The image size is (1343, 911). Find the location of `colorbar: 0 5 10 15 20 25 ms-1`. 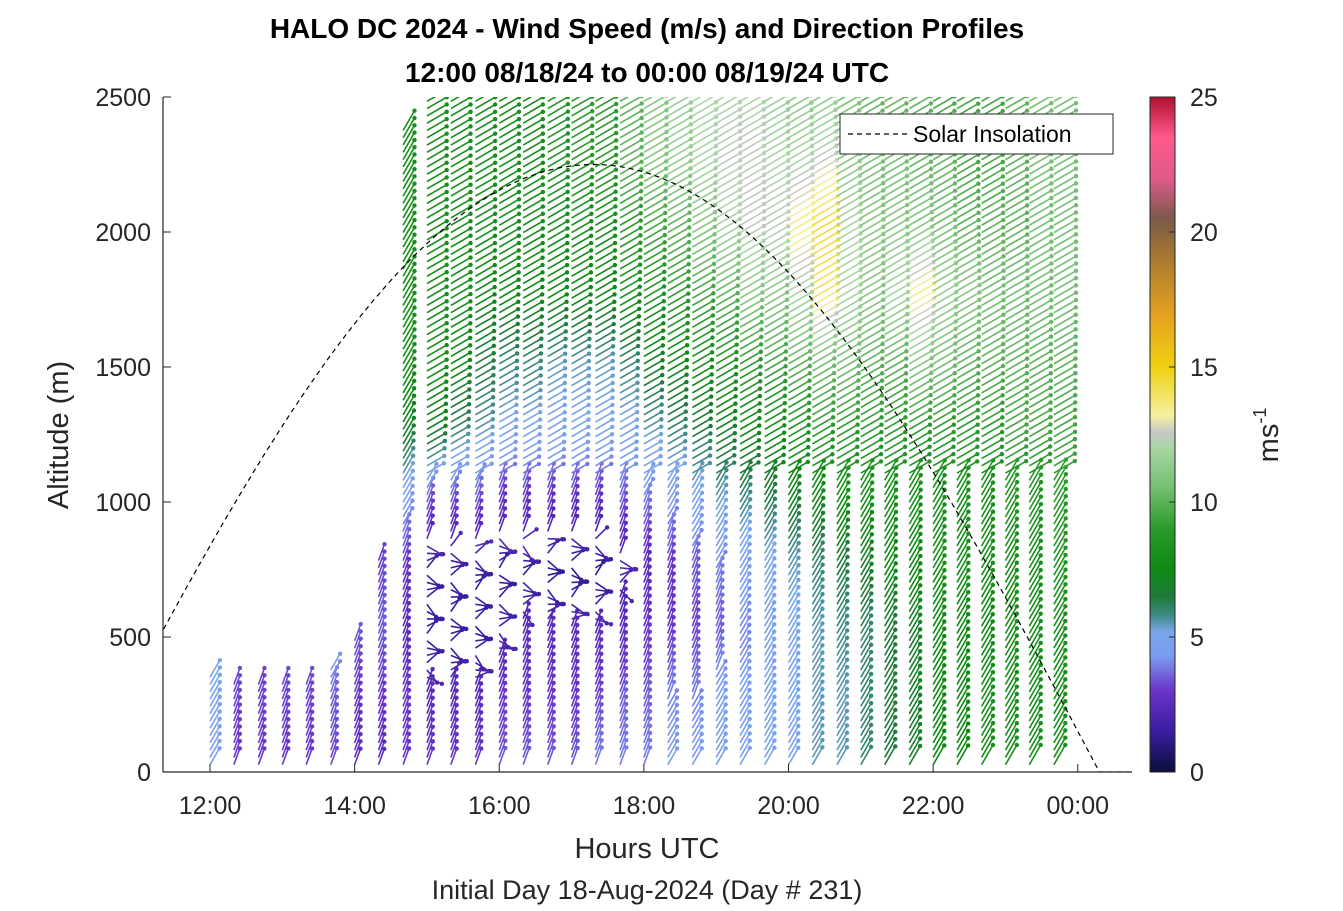

colorbar: 0 5 10 15 20 25 ms-1 is located at coordinates (1217, 435).